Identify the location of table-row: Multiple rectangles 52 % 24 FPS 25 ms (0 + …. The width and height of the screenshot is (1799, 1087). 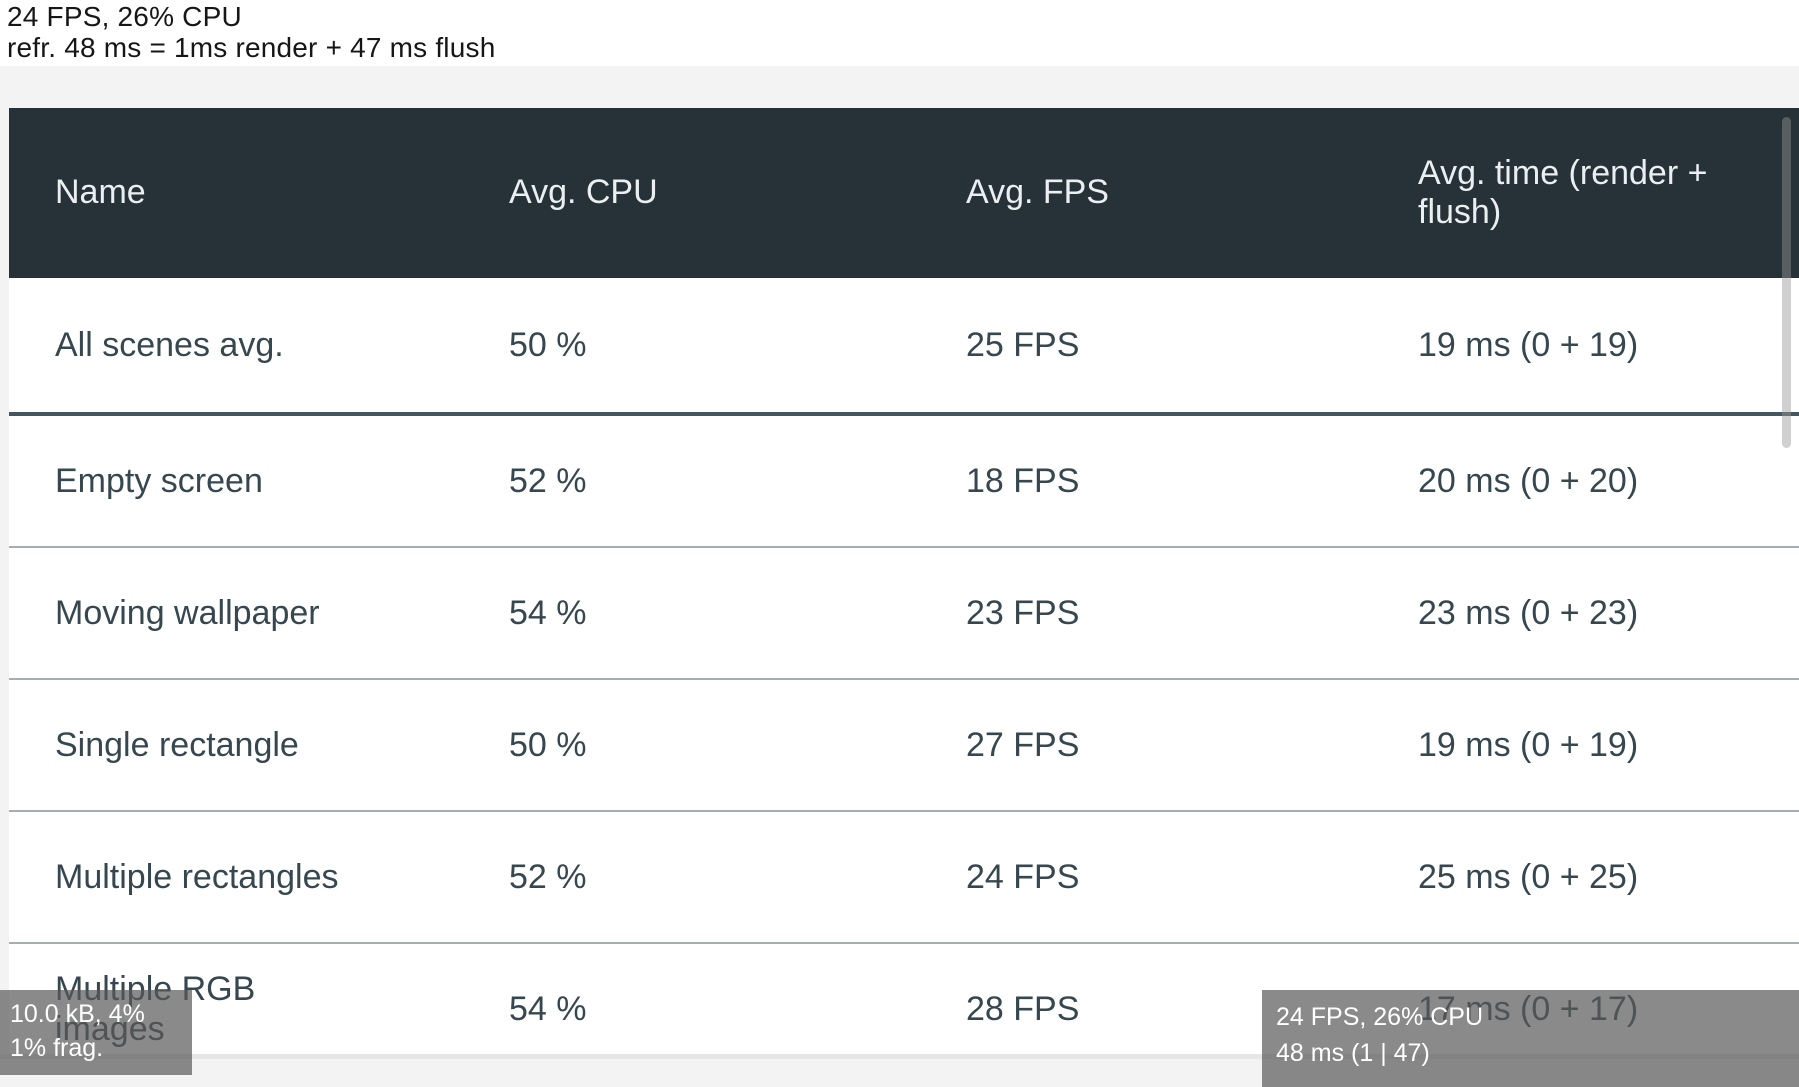
(904, 878).